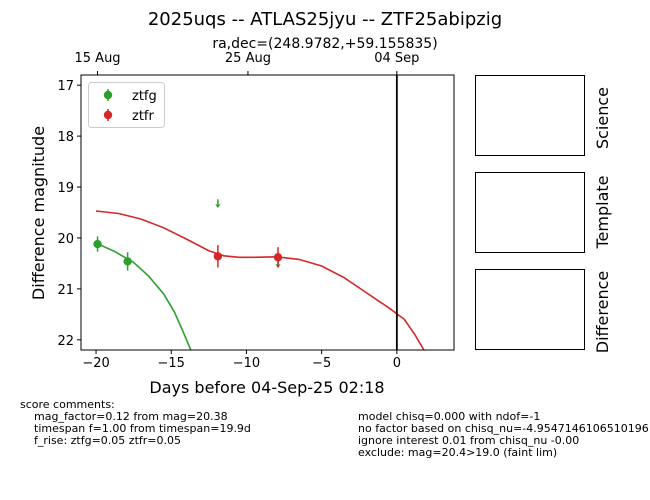  What do you see at coordinates (65, 239) in the screenshot?
I see `y-tick-label: 20` at bounding box center [65, 239].